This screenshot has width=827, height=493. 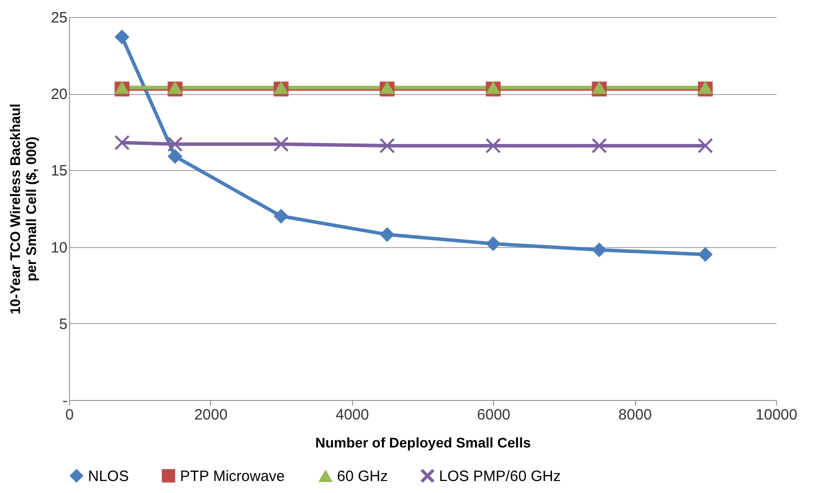 What do you see at coordinates (777, 415) in the screenshot?
I see `x-tick-label: 10000` at bounding box center [777, 415].